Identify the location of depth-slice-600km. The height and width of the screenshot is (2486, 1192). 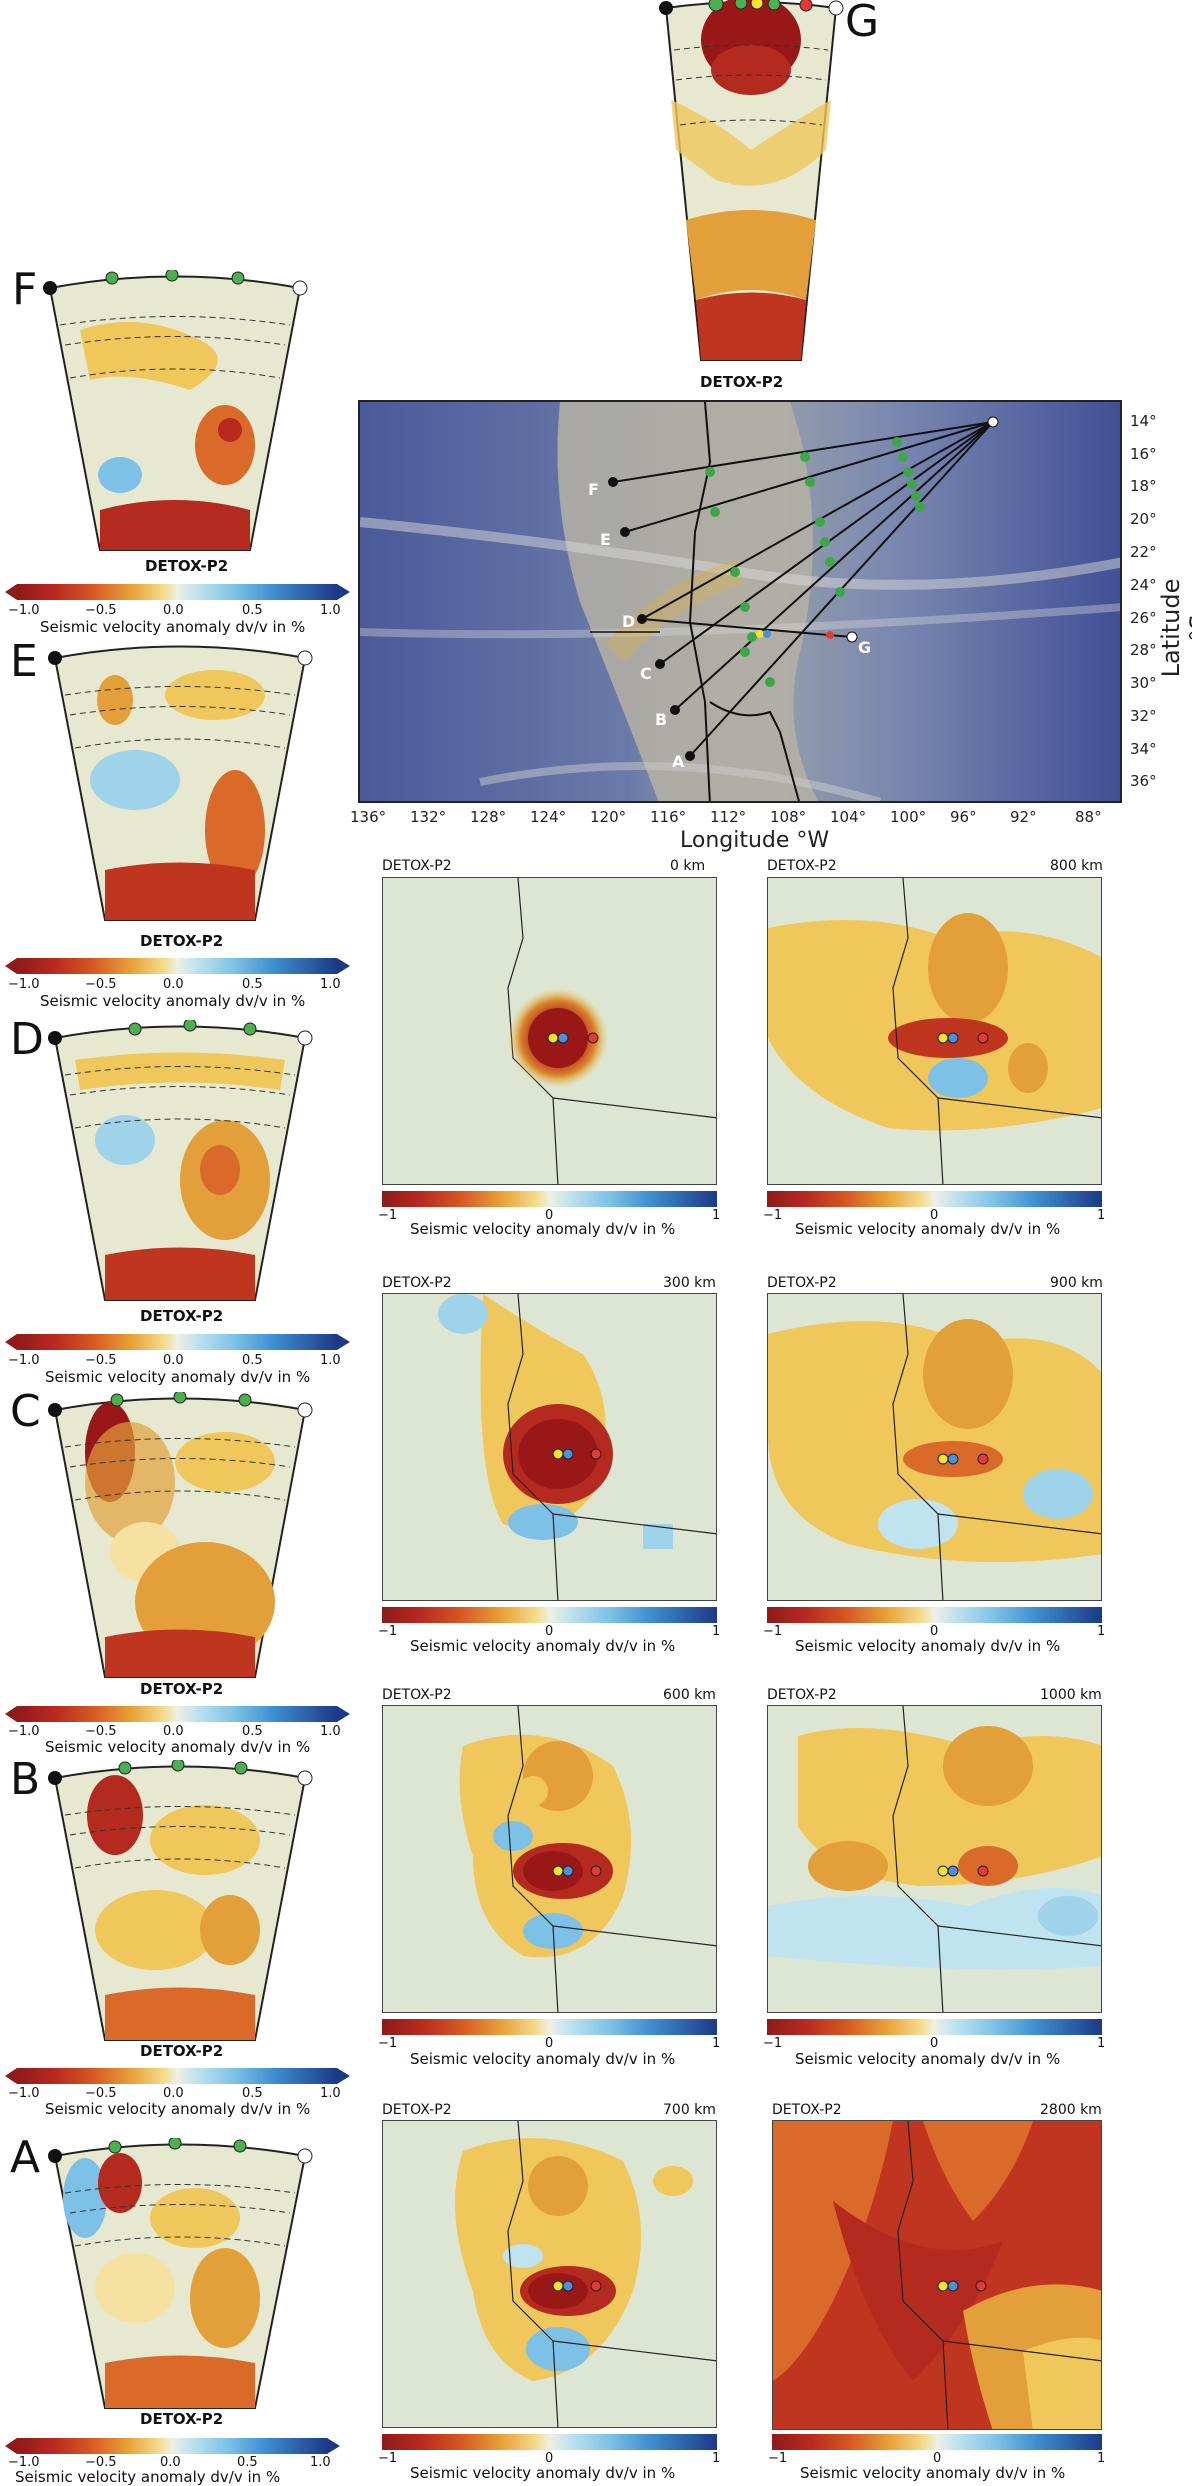
(549, 1859).